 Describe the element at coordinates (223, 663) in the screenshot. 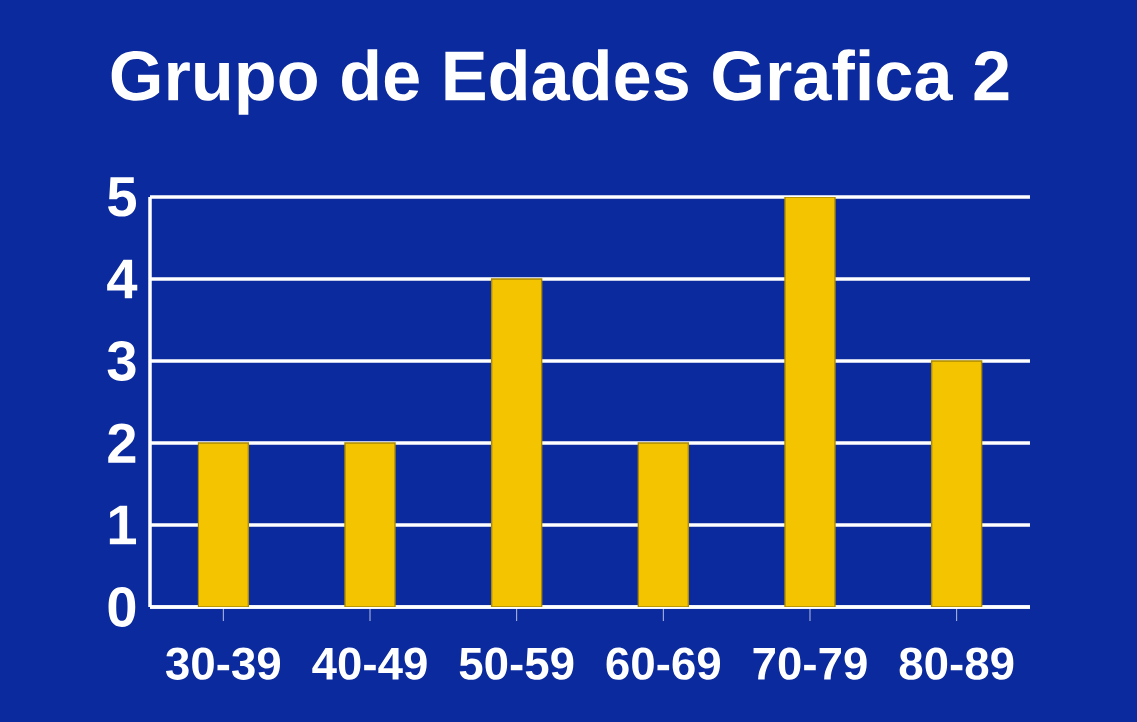

I see `x-tick-label: 30-39` at that location.